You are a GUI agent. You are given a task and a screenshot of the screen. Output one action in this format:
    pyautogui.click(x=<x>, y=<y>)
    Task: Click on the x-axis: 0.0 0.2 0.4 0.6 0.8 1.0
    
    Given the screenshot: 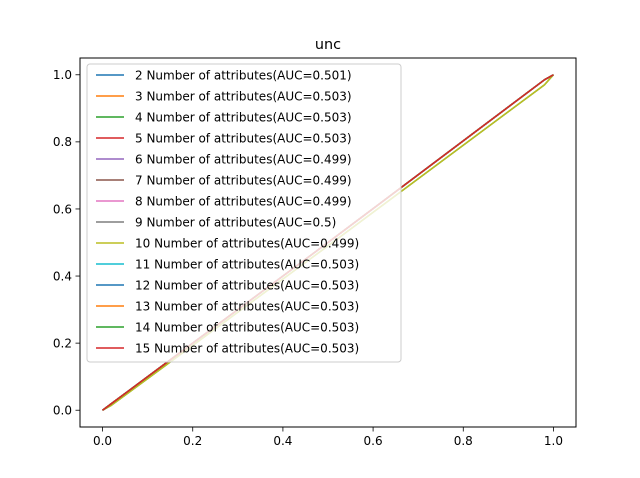 What is the action you would take?
    pyautogui.click(x=328, y=437)
    